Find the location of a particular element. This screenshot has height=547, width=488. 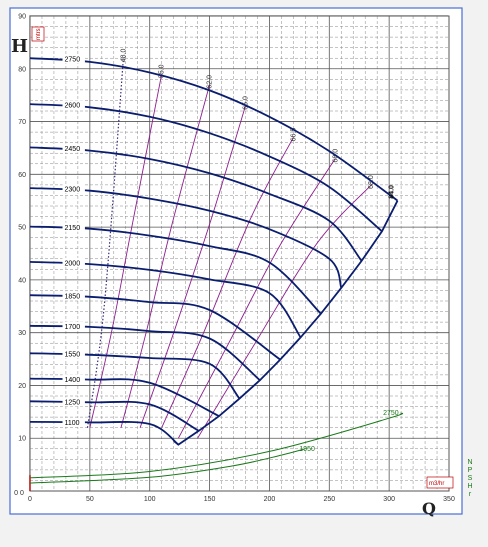

curve-label: 2450 is located at coordinates (73, 149).